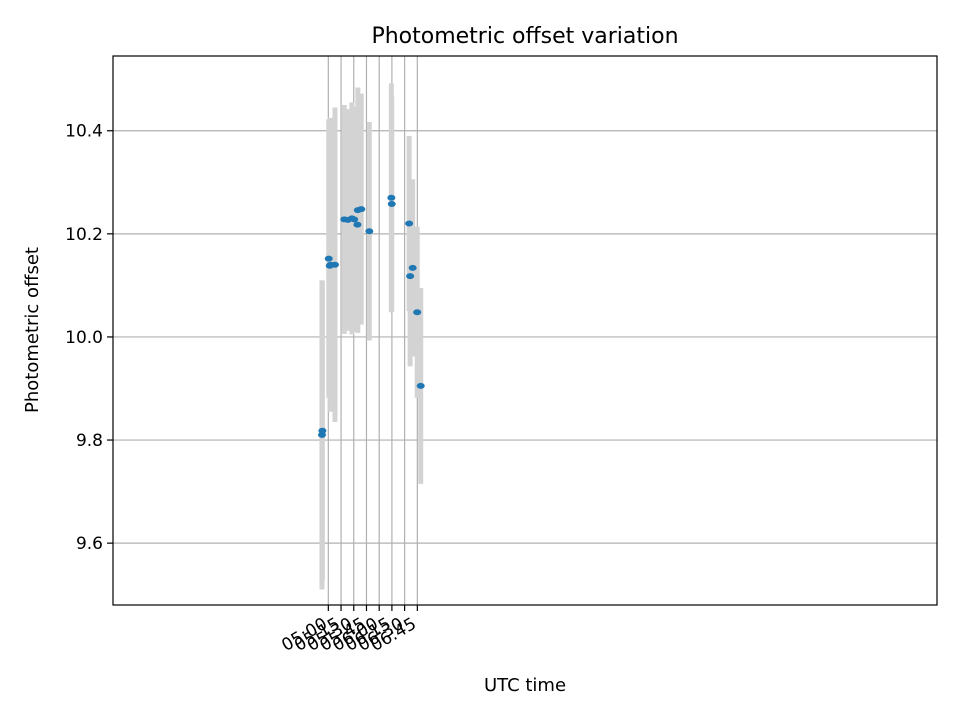 Image resolution: width=960 pixels, height=720 pixels. What do you see at coordinates (524, 36) in the screenshot?
I see `chart-title: Photometric offset variation` at bounding box center [524, 36].